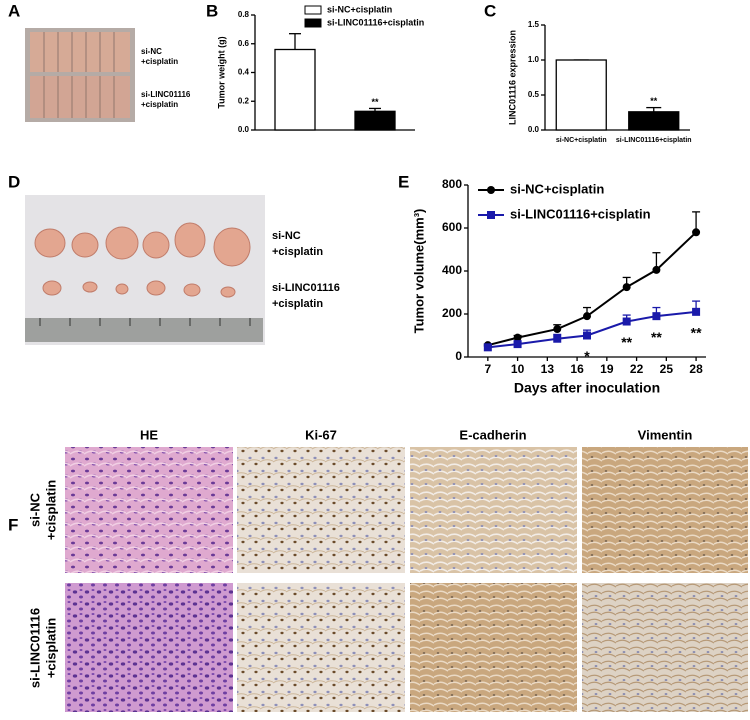 This screenshot has height=720, width=750. I want to click on x-tick-label: 16, so click(577, 369).